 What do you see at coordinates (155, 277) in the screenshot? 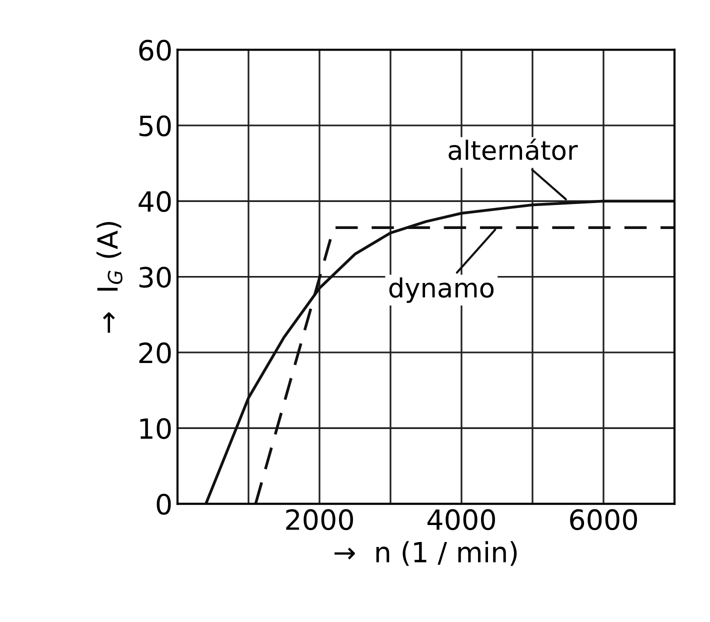
I see `y-tick-label: 30` at bounding box center [155, 277].